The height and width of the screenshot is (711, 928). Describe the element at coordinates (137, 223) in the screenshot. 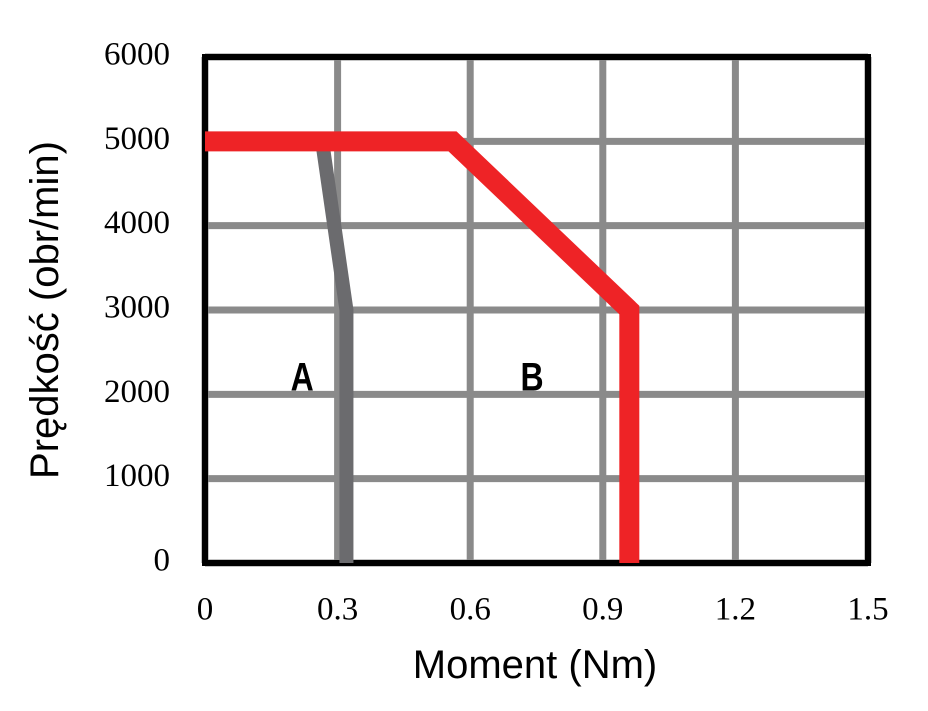

I see `y-tick-label: 4000` at that location.